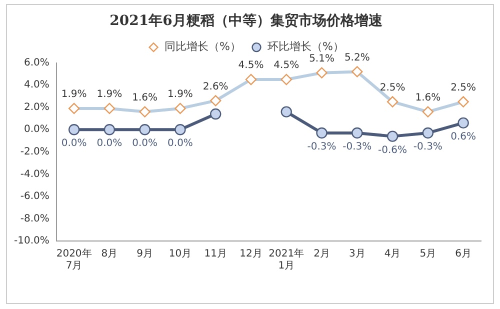  I want to click on y-tick-label: -6.0%, so click(35, 196).